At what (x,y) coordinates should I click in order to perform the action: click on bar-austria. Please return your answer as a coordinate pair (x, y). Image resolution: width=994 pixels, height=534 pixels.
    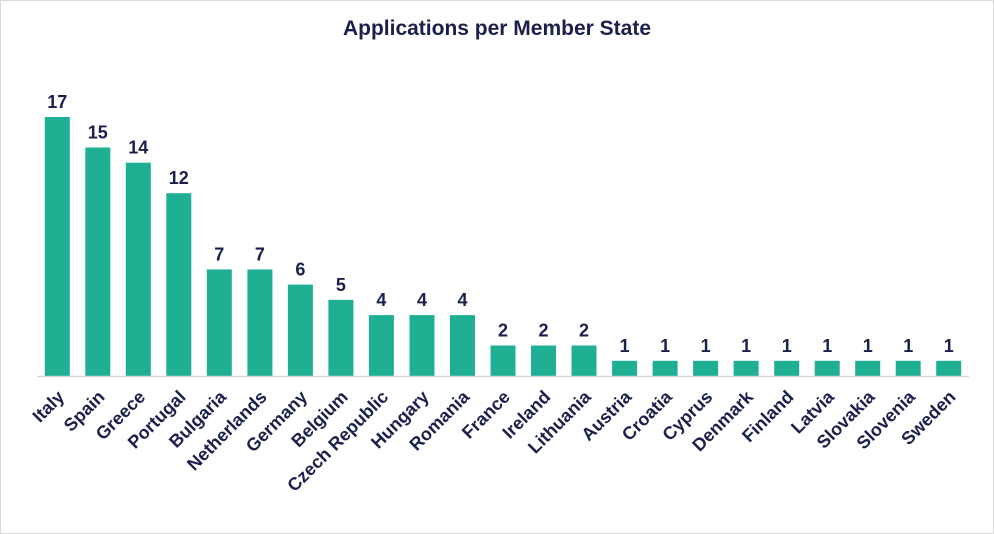
    Looking at the image, I should click on (625, 368).